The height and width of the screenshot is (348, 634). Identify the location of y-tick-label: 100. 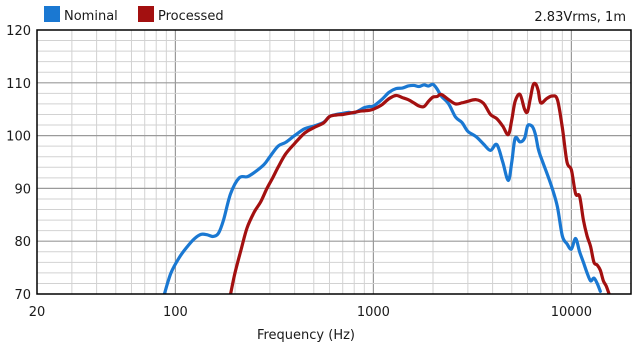
(18, 137).